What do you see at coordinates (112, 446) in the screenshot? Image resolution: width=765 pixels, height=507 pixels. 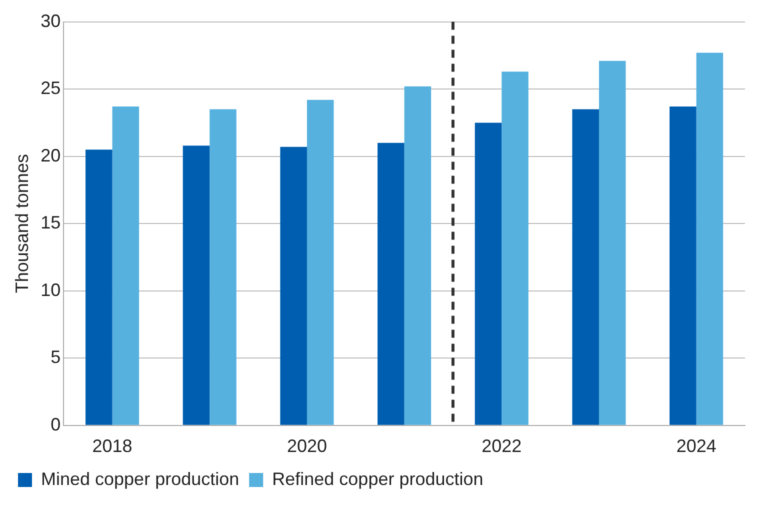 I see `x-tick-label: 2018` at bounding box center [112, 446].